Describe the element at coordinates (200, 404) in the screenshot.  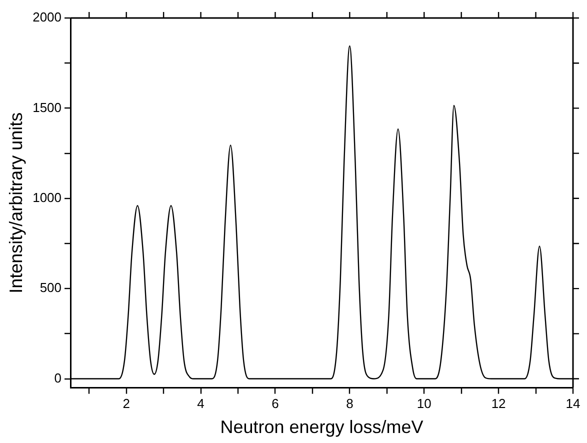
I see `x-tick-label: 4` at that location.